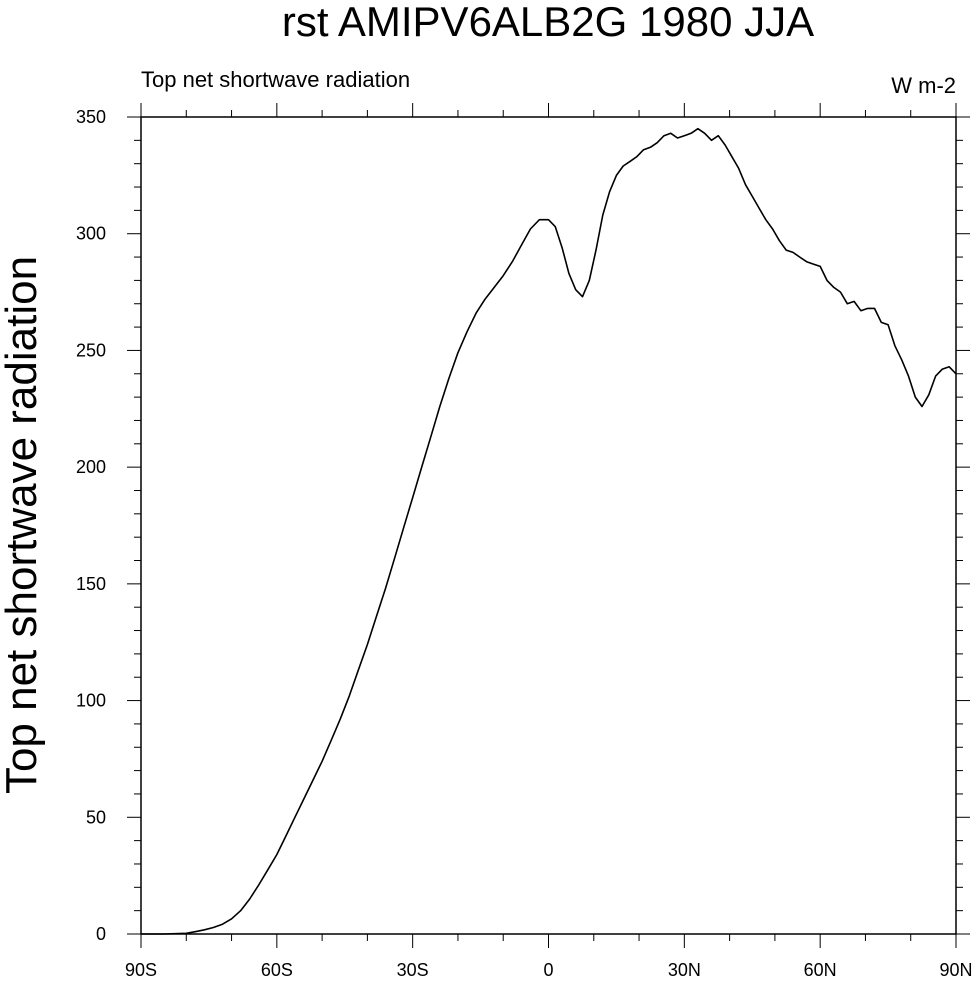 The width and height of the screenshot is (978, 984). What do you see at coordinates (91, 584) in the screenshot?
I see `y-tick-label: 150` at bounding box center [91, 584].